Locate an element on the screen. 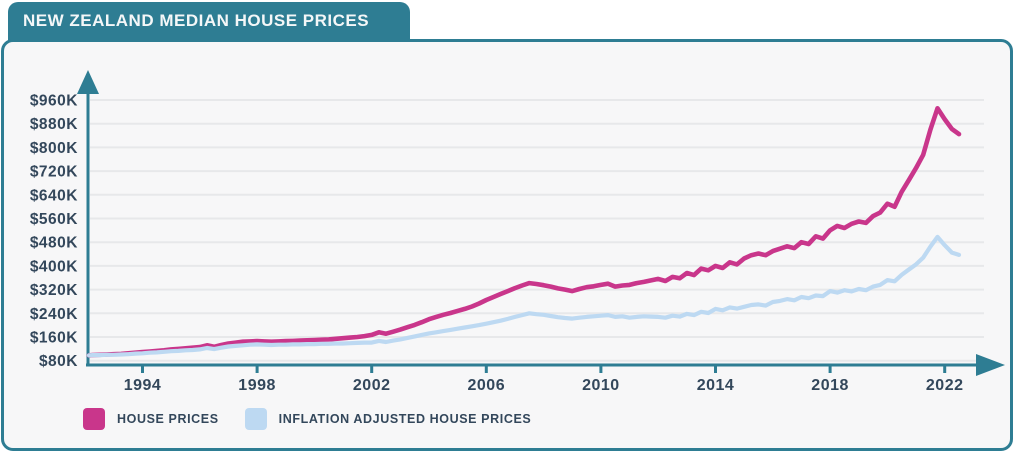 The height and width of the screenshot is (455, 1024). legend-item-inflation-adjusted: INFLATION ADJUSTED HOUSE PRICES is located at coordinates (388, 419).